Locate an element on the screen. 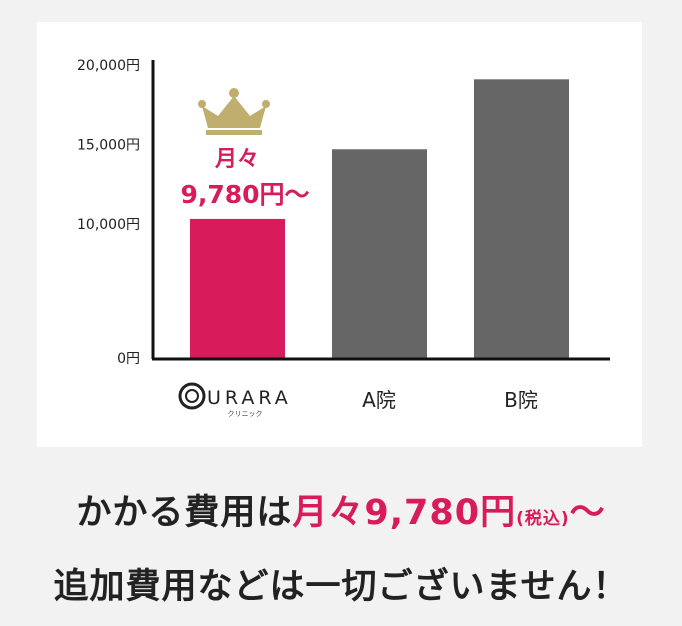  y-tick-label: 20,000円 is located at coordinates (108, 66).